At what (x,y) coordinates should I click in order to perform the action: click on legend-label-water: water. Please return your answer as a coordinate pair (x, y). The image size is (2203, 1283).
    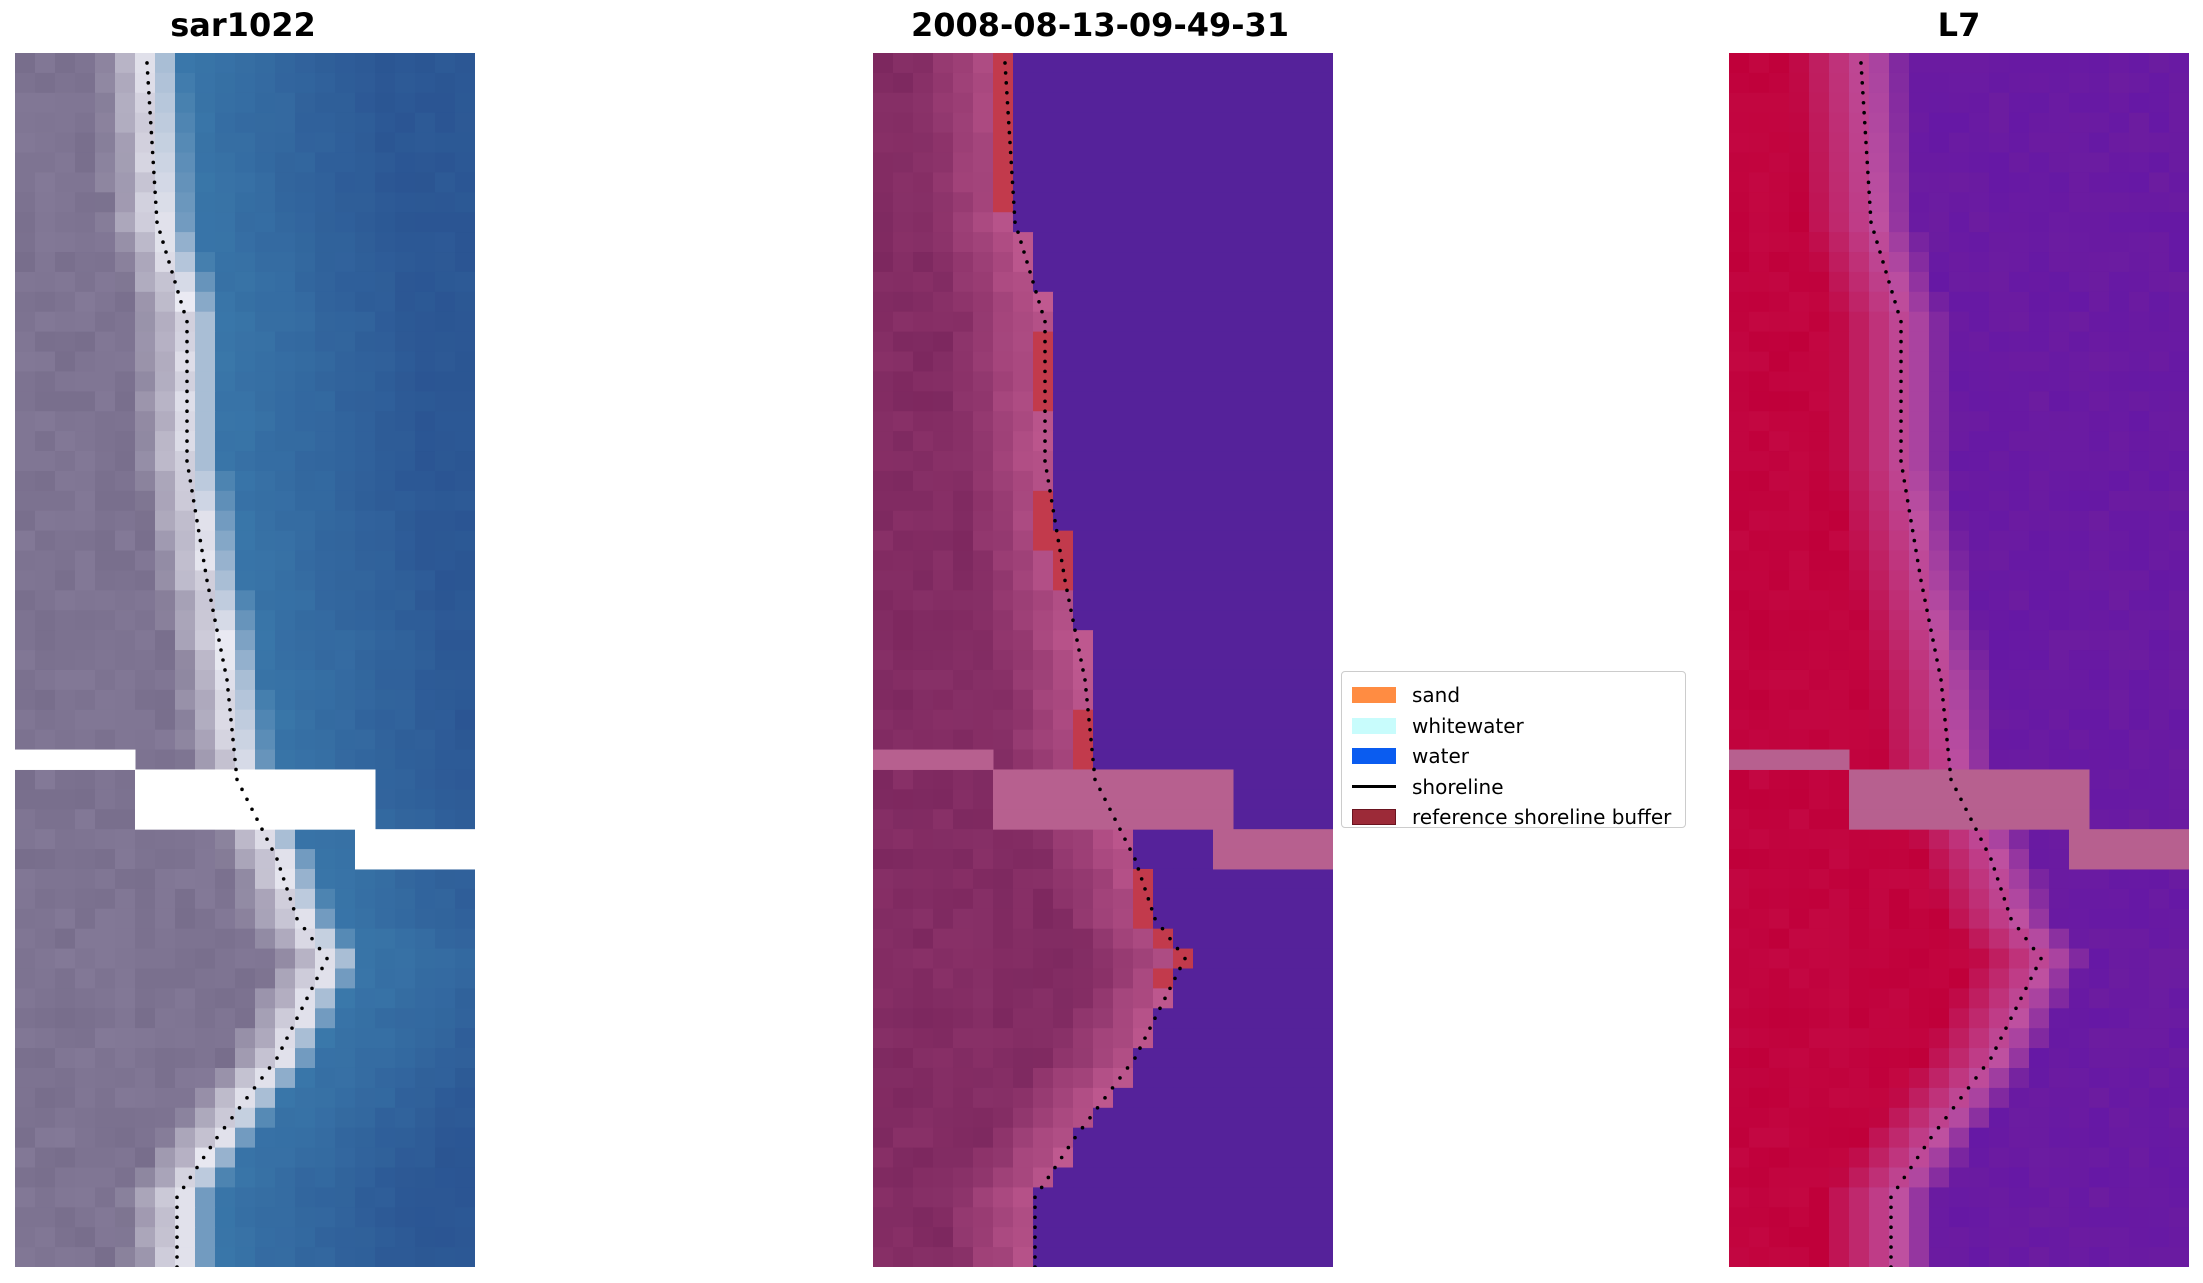
    Looking at the image, I should click on (1440, 756).